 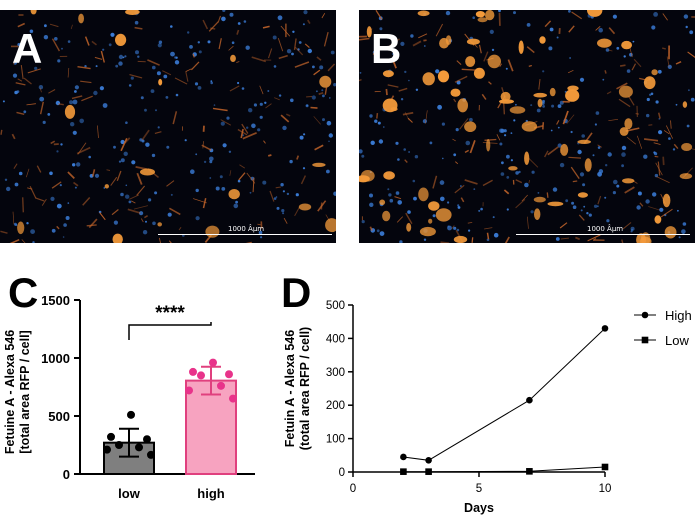 What do you see at coordinates (305, 388) in the screenshot?
I see `y-axis-label-2: (total area RFP / cell)` at bounding box center [305, 388].